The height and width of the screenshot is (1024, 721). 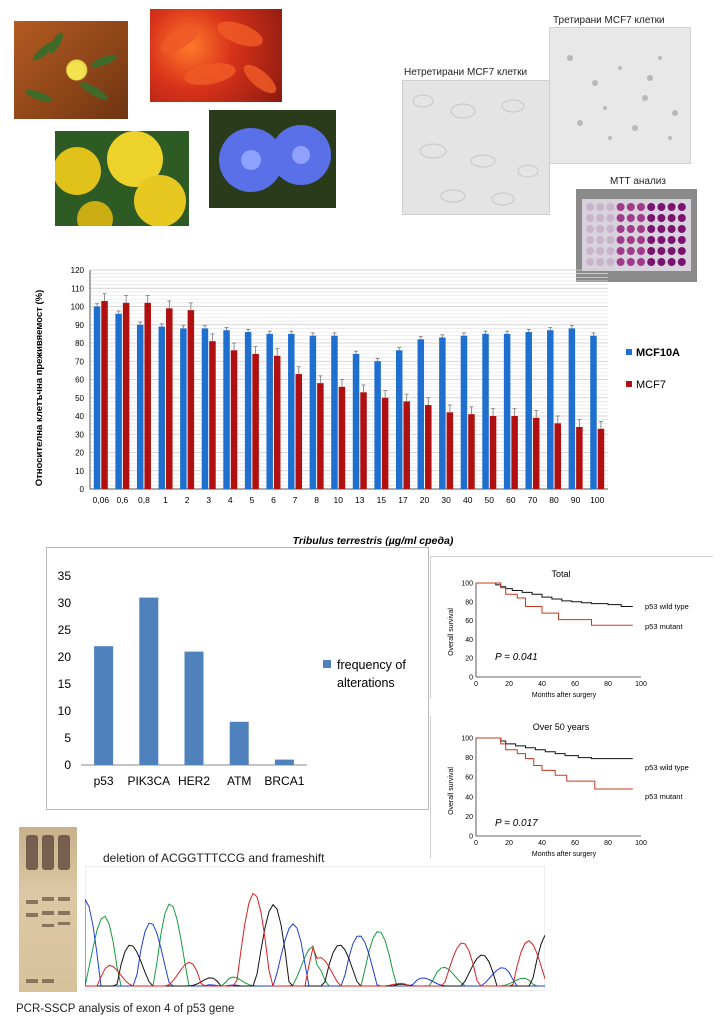 I want to click on freq-bar-p53, so click(x=104, y=705).